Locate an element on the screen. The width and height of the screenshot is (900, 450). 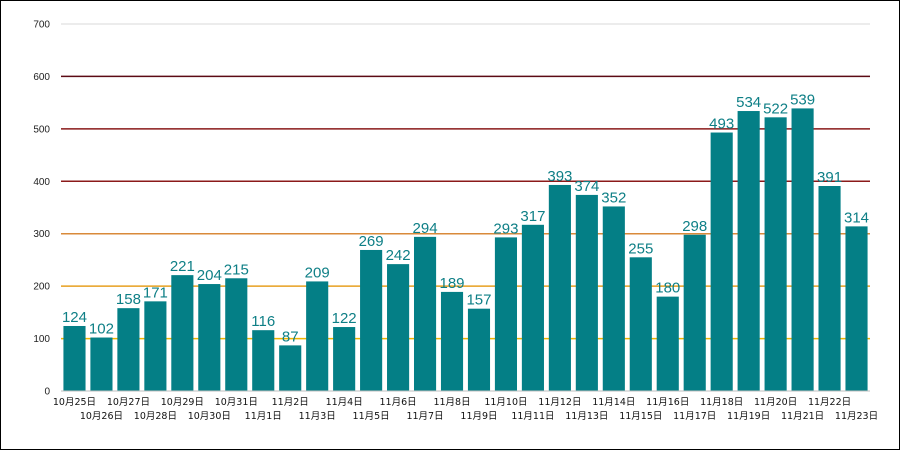
data-label: 294 is located at coordinates (425, 228).